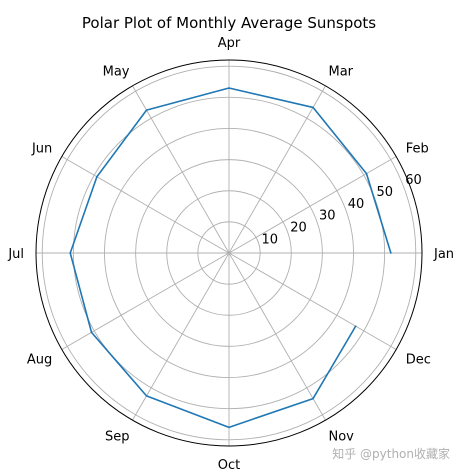  I want to click on data-point-mar, so click(313, 107).